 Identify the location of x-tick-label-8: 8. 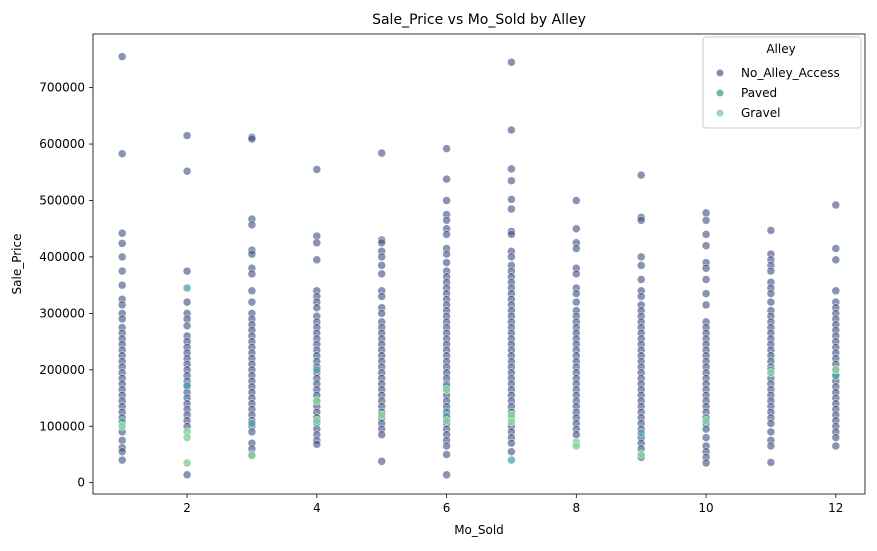
(576, 508).